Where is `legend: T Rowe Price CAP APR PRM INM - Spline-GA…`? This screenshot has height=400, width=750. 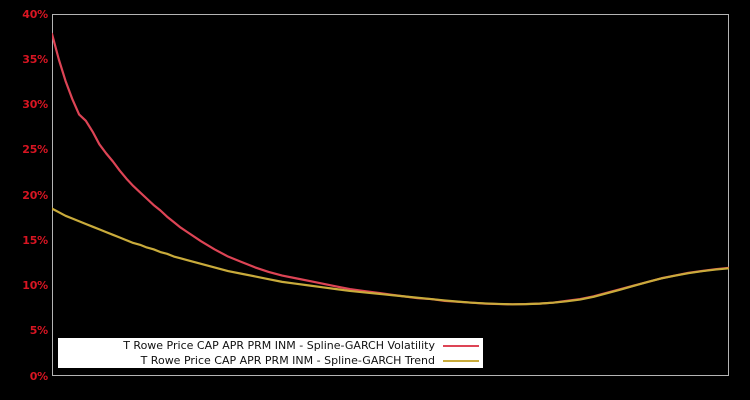 legend: T Rowe Price CAP APR PRM INM - Spline-GA… is located at coordinates (270, 353).